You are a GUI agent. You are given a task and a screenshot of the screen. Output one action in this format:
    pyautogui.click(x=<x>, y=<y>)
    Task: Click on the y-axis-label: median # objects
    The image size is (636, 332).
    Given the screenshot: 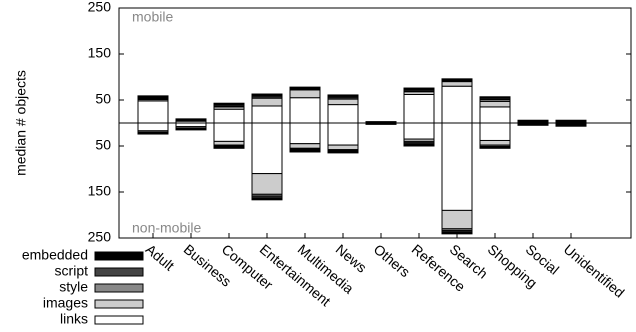 What is the action you would take?
    pyautogui.click(x=21, y=123)
    